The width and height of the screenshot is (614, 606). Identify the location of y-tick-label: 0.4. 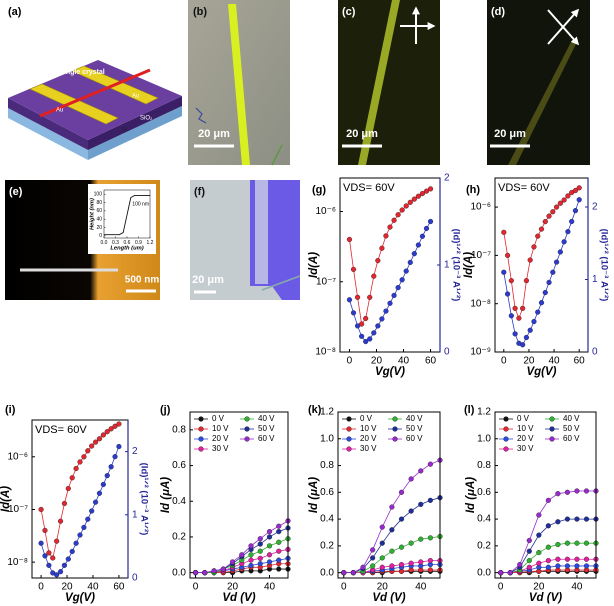
(327, 519).